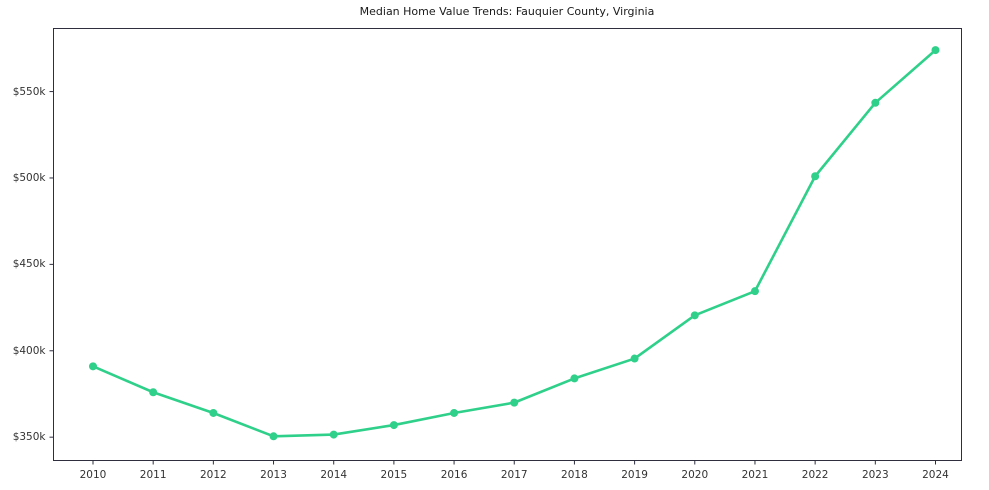  Describe the element at coordinates (213, 474) in the screenshot. I see `x-axis-tick-label: 2012` at that location.